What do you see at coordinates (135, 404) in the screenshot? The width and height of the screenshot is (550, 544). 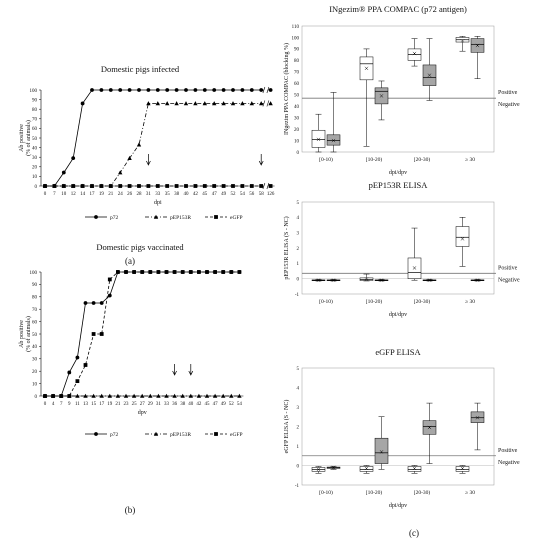 I see `x-tick-label: 25` at bounding box center [135, 404].